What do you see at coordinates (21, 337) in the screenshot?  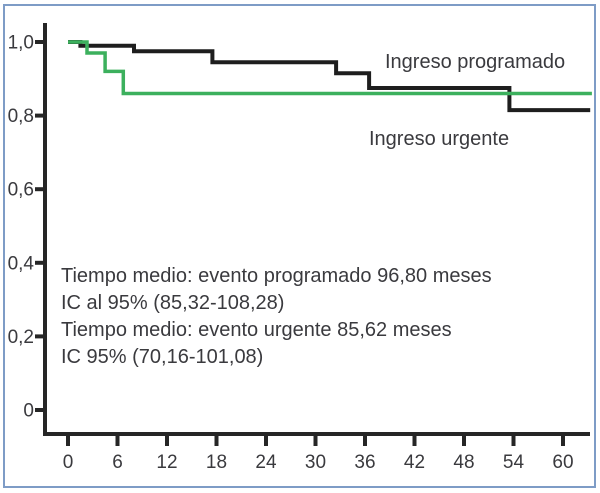 I see `y-tick-label: 0,2` at bounding box center [21, 337].